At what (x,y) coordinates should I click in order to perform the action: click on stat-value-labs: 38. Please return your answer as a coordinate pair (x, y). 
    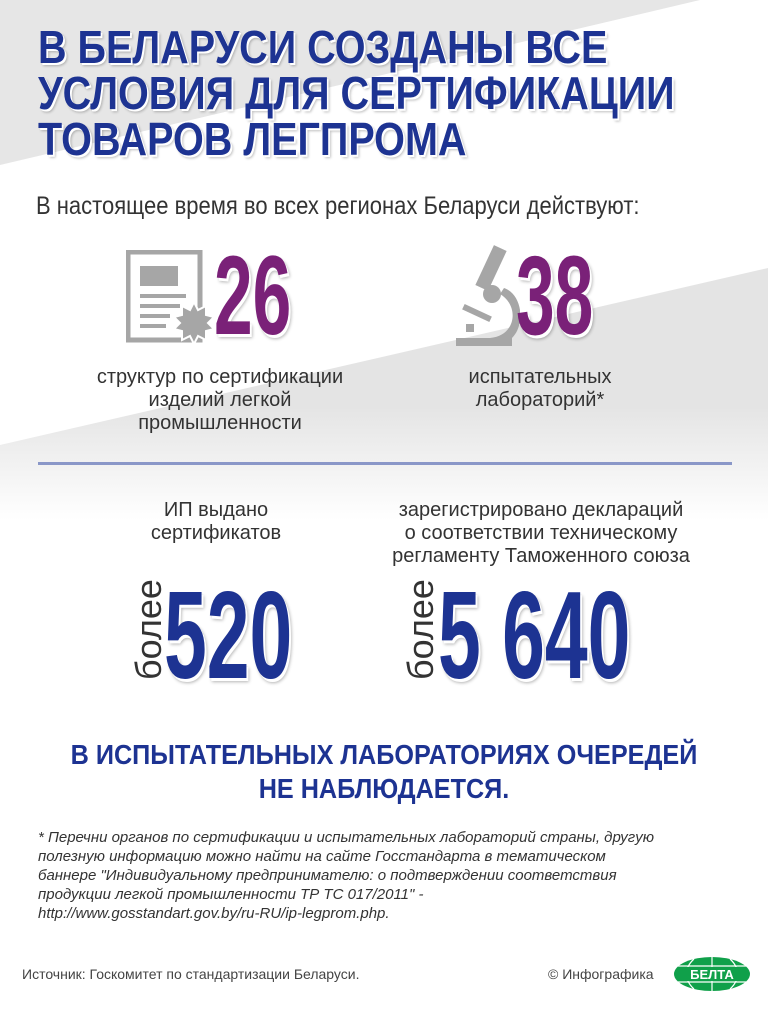
    Looking at the image, I should click on (555, 295).